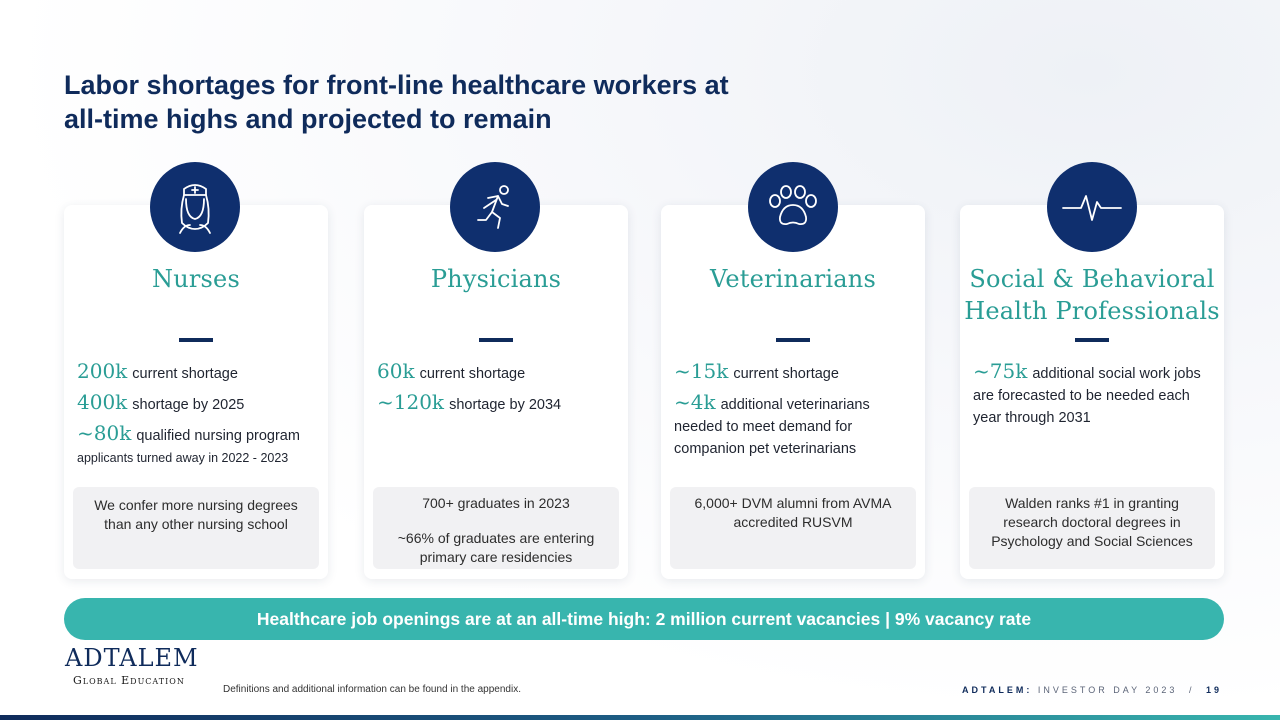  I want to click on adtalem-logo: ADTALEM Global Education, so click(132, 666).